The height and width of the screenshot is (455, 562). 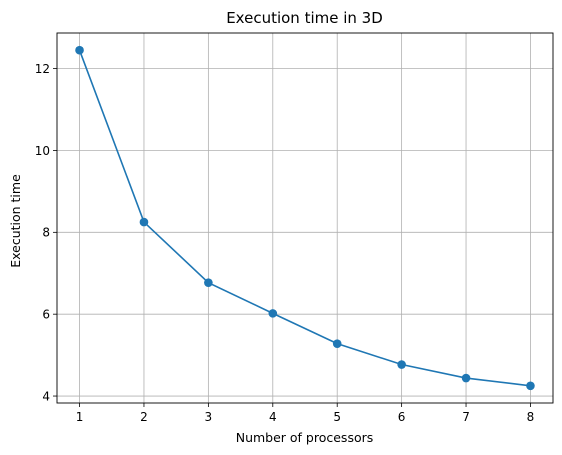 What do you see at coordinates (46, 396) in the screenshot?
I see `y-tick-label: 4` at bounding box center [46, 396].